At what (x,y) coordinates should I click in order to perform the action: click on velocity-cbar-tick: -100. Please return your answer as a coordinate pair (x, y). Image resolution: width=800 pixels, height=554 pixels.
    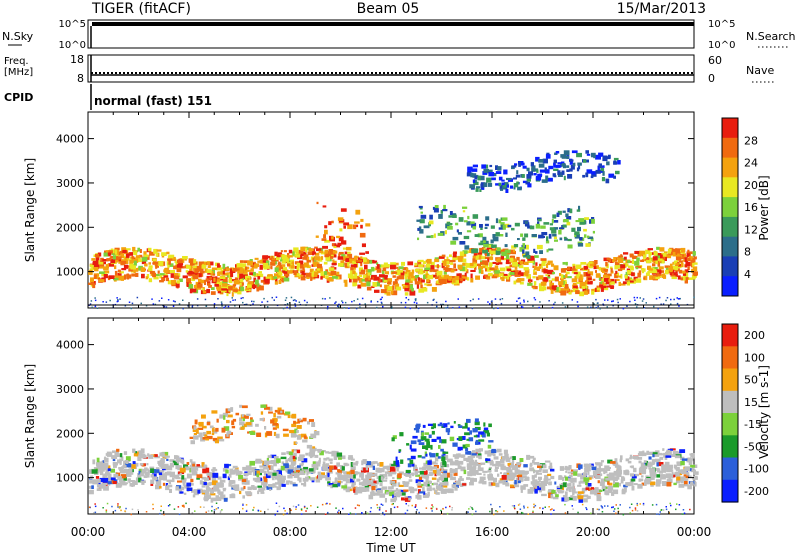
    Looking at the image, I should click on (756, 469).